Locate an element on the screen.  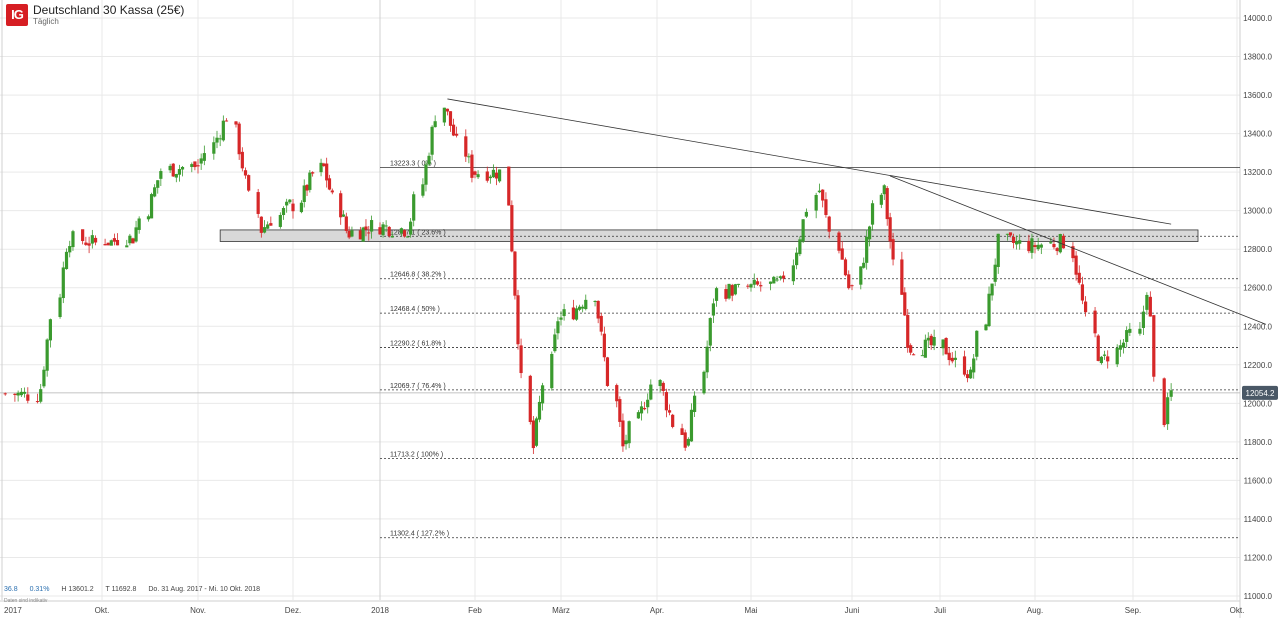
ig-logo: IG is located at coordinates (17, 15).